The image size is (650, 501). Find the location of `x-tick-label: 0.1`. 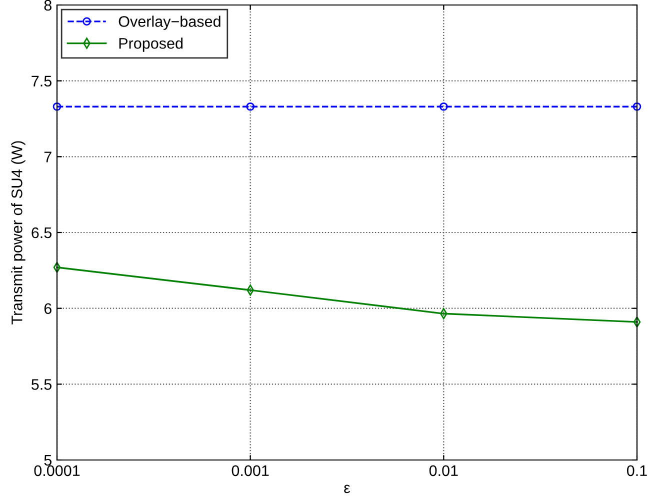

x-tick-label: 0.1 is located at coordinates (636, 470).